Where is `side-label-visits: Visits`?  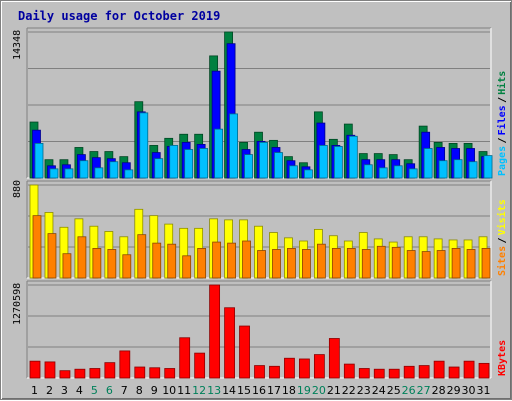 side-label-visits: Visits is located at coordinates (502, 217).